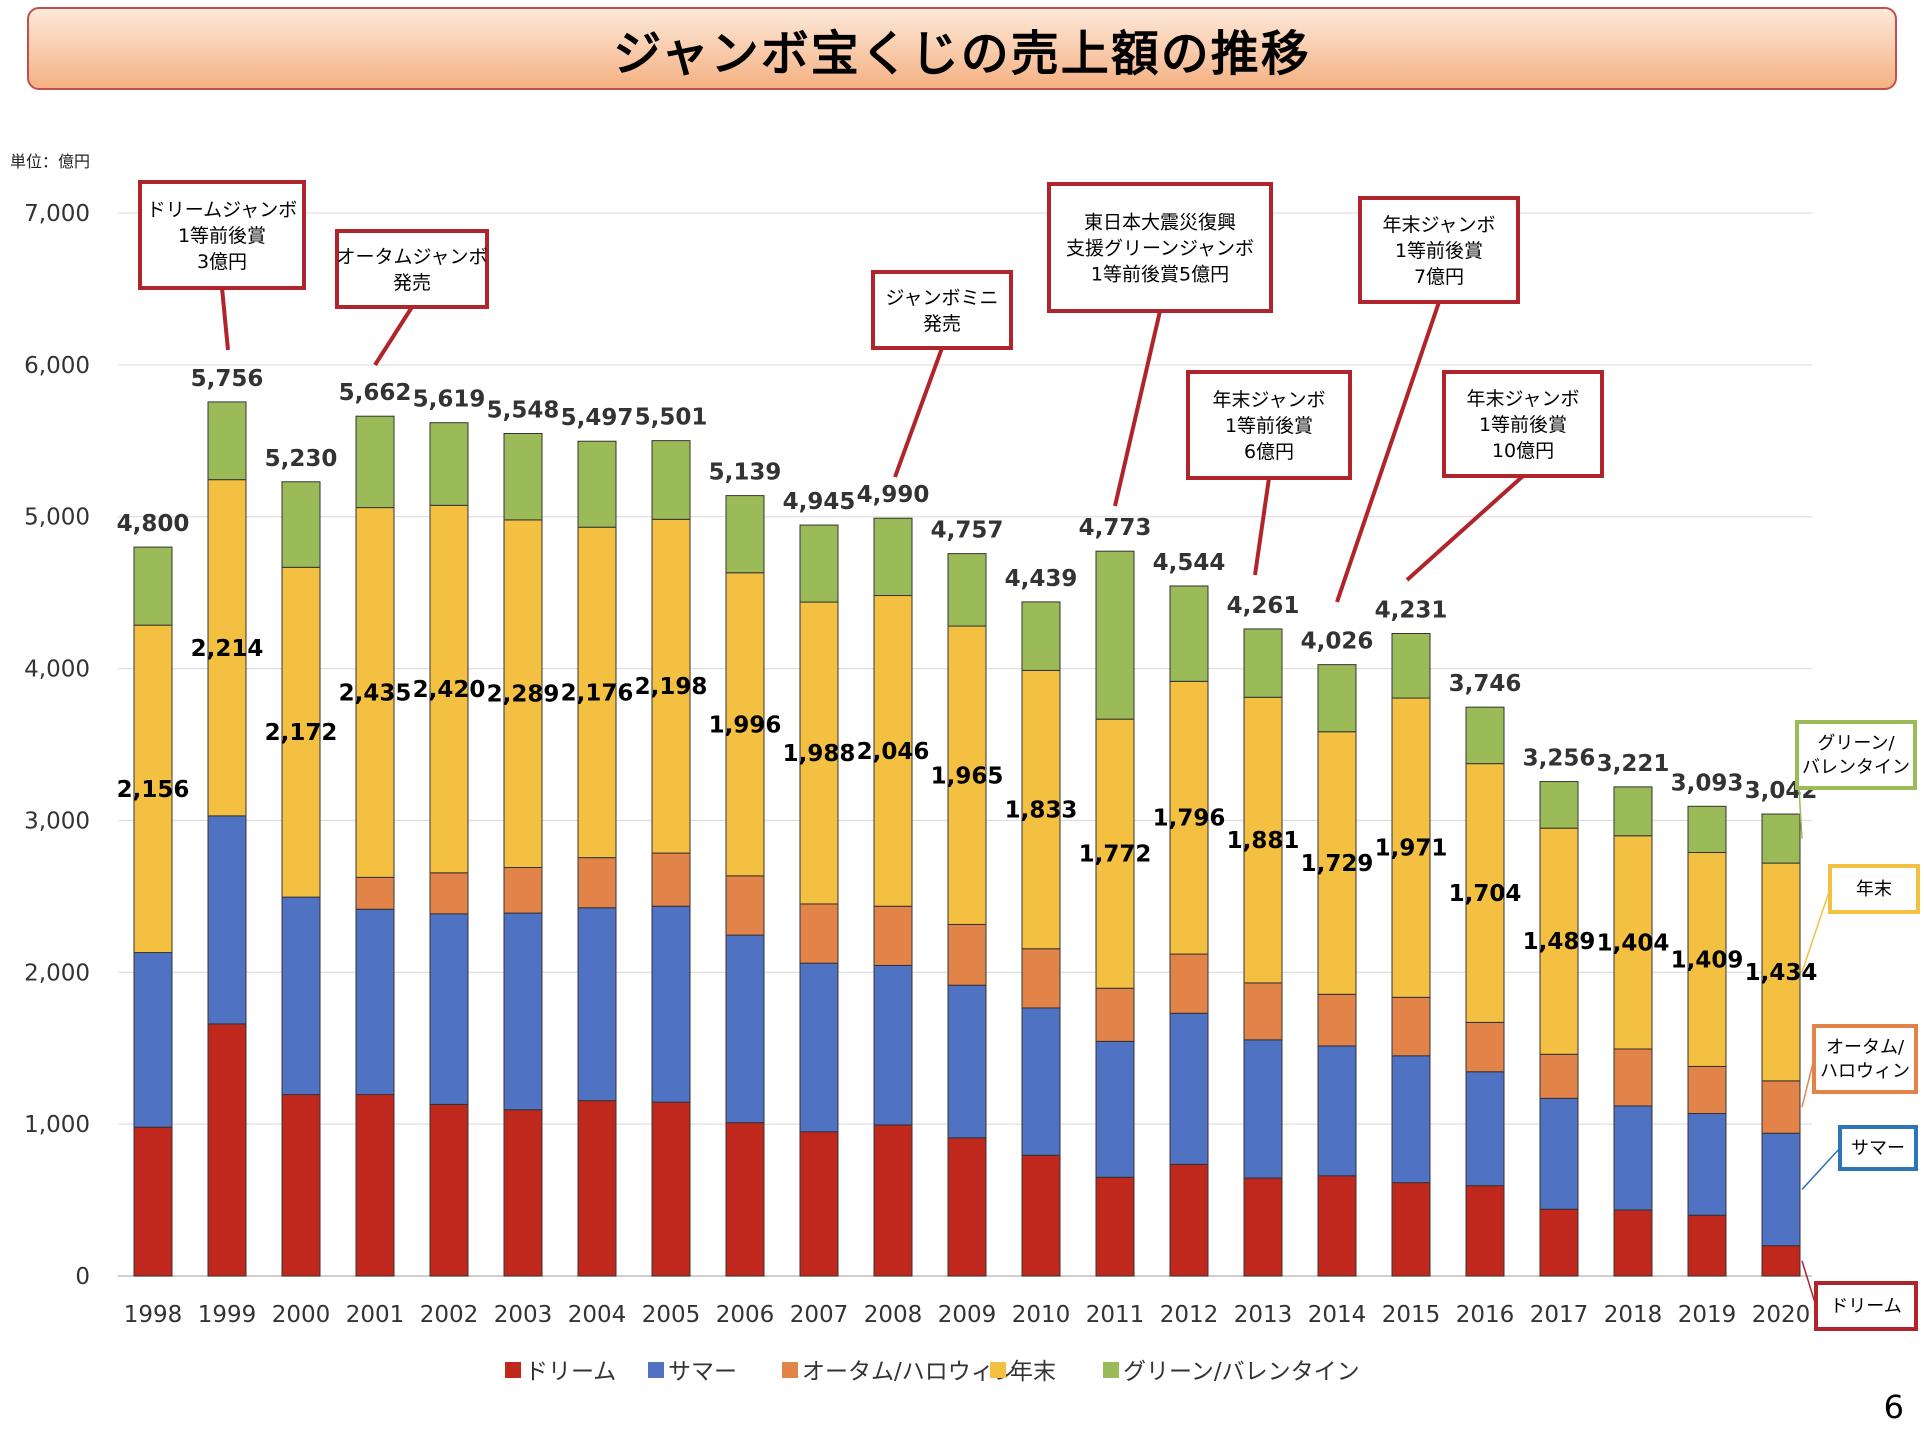 The image size is (1924, 1440). I want to click on side-label-text: サマー, so click(1878, 1148).